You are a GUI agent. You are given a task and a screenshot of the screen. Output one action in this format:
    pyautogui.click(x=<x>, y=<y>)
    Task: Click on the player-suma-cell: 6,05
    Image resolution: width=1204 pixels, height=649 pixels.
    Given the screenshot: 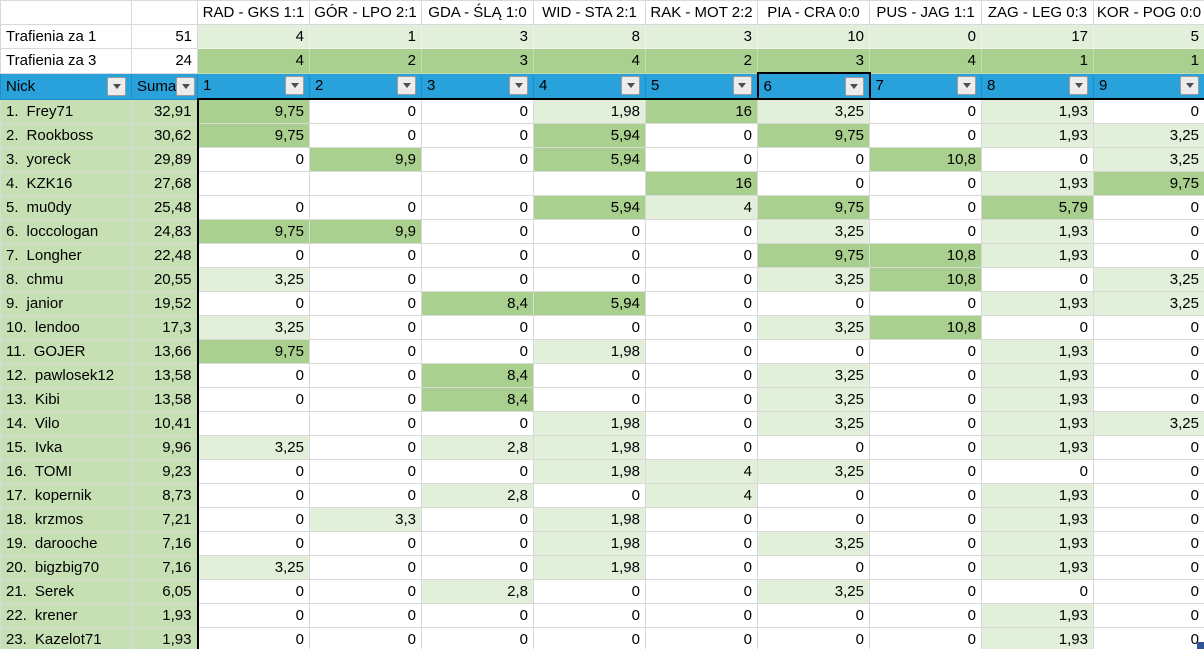 What is the action you would take?
    pyautogui.click(x=164, y=591)
    